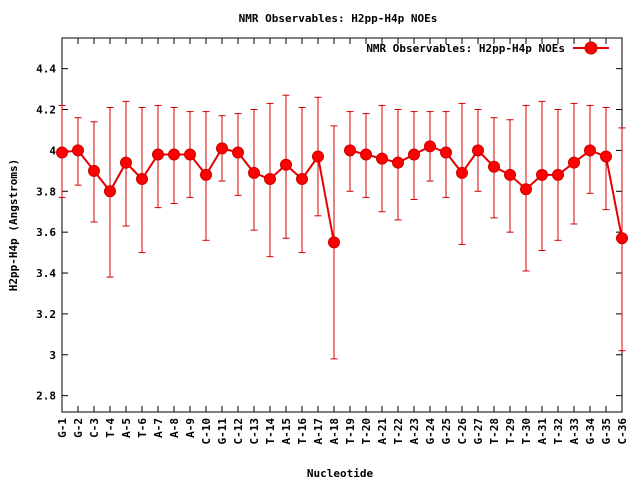  What do you see at coordinates (494, 431) in the screenshot?
I see `x-tick-label: T-28` at bounding box center [494, 431].